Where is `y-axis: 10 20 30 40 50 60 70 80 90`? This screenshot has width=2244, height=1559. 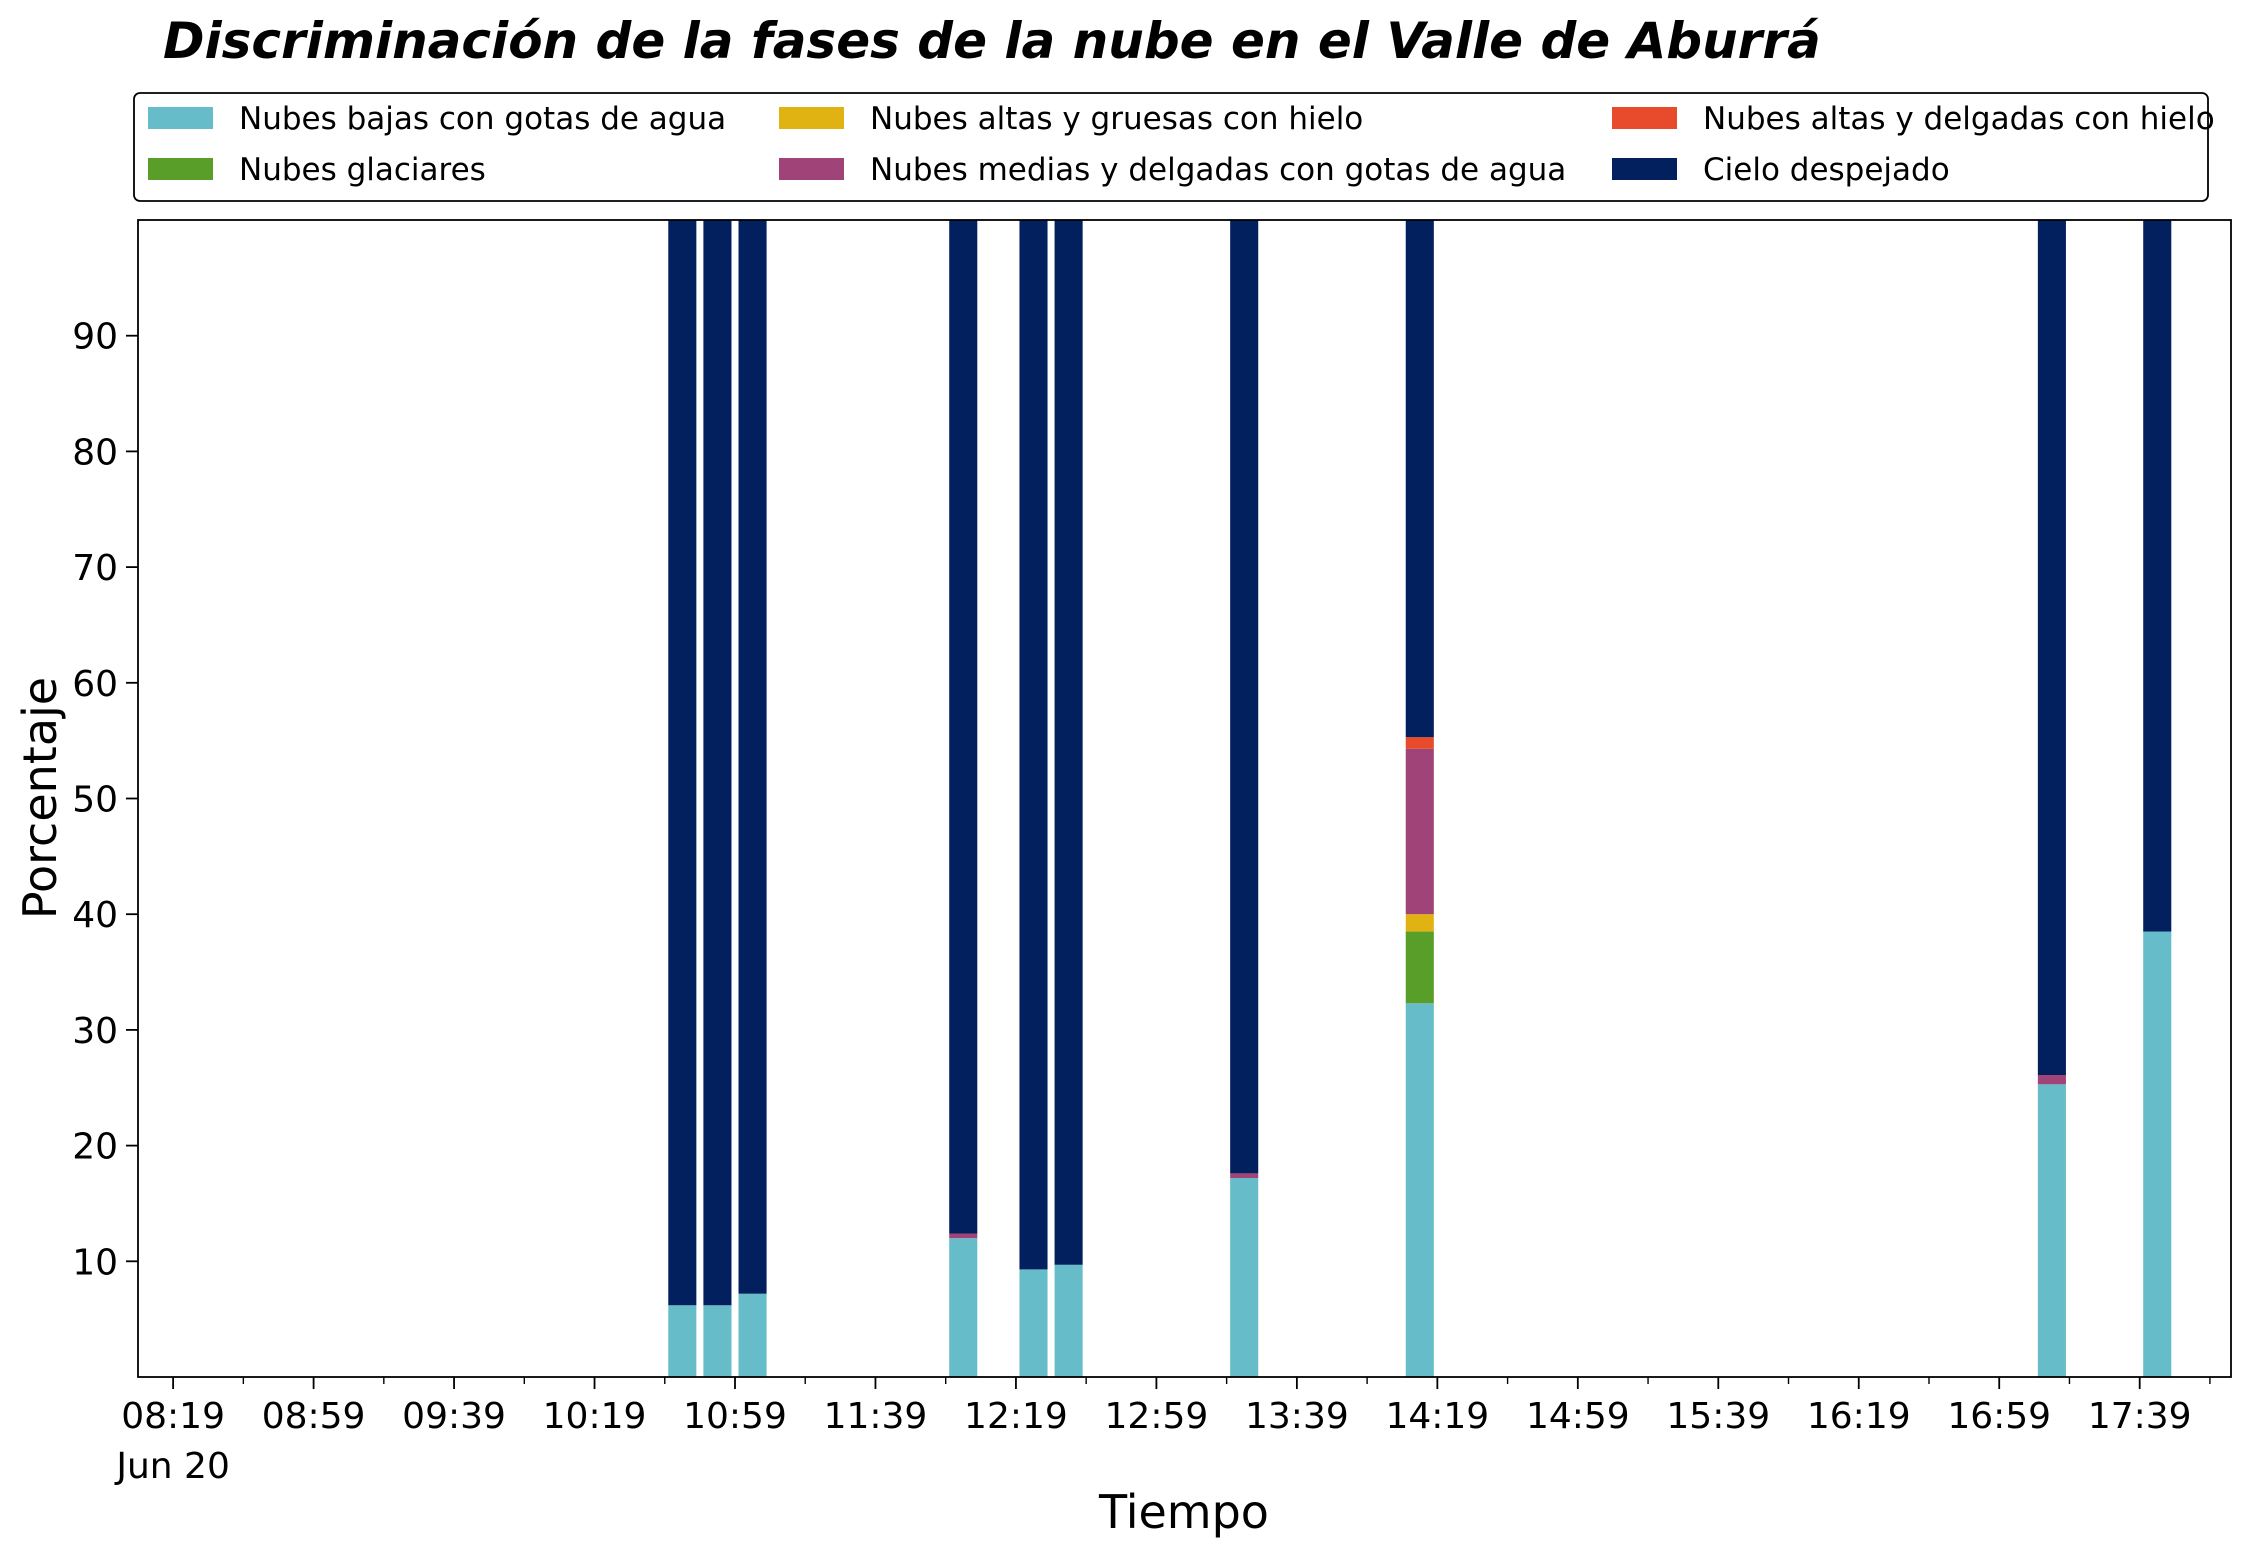
y-axis: 10 20 30 40 50 60 70 80 90 is located at coordinates (105, 800).